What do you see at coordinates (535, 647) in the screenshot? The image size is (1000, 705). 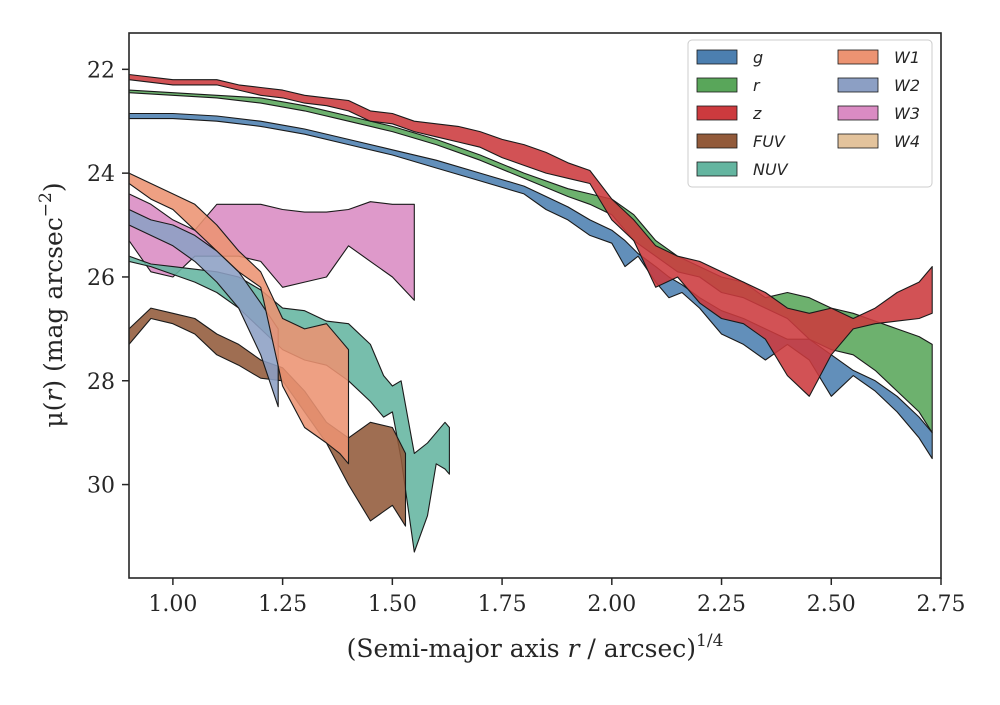 I see `x-axis-label: (Semi-major axis r / arcsec)1/4` at bounding box center [535, 647].